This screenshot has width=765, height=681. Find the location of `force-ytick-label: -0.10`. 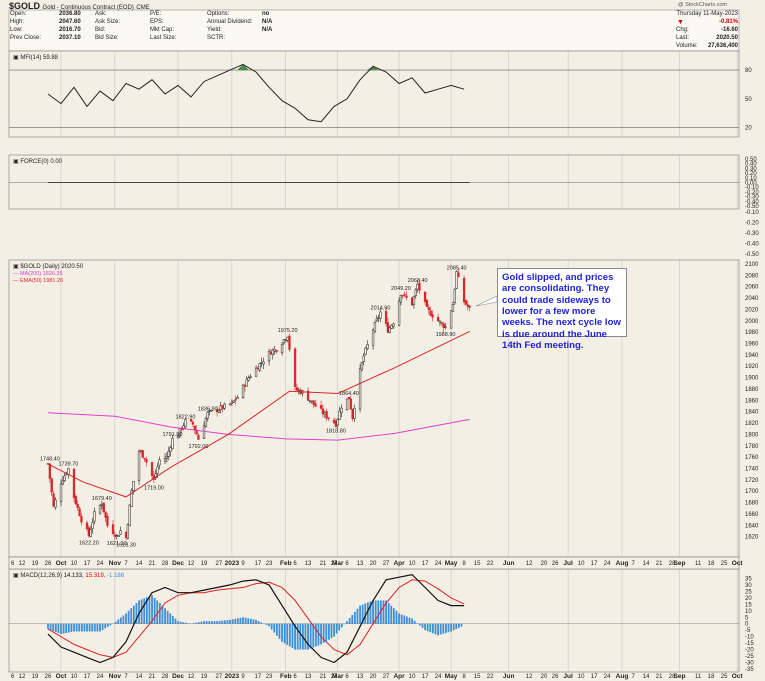

force-ytick-label: -0.10 is located at coordinates (752, 213).